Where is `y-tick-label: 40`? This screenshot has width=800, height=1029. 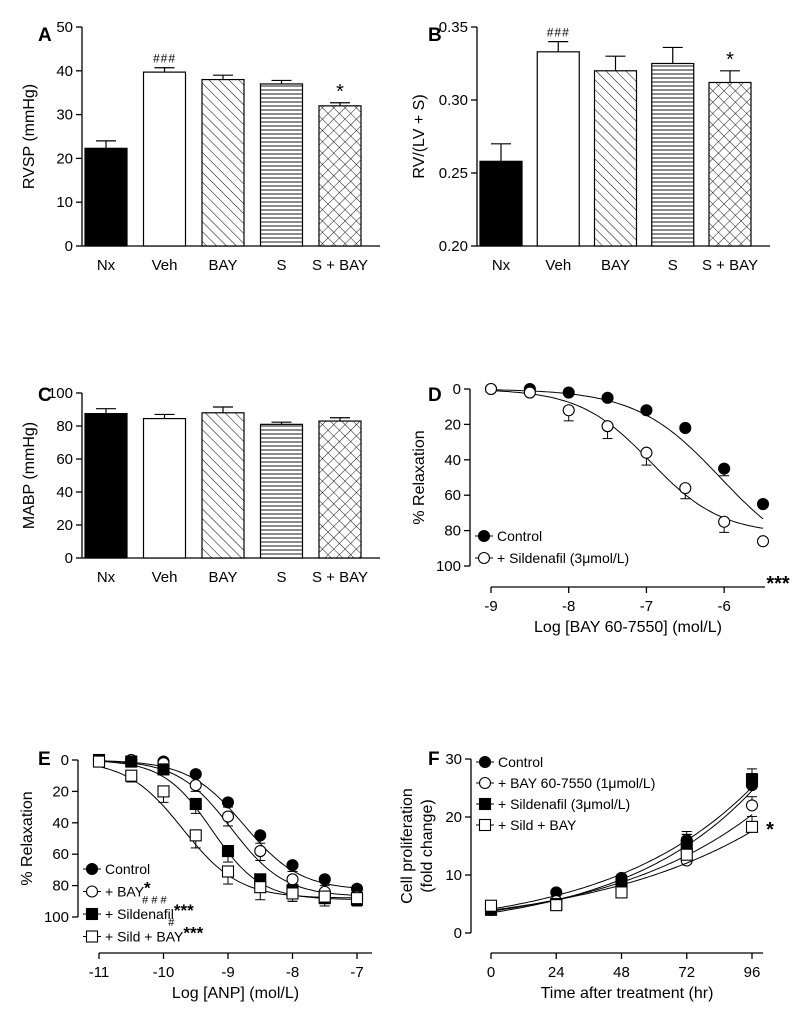 y-tick-label: 40 is located at coordinates (60, 823).